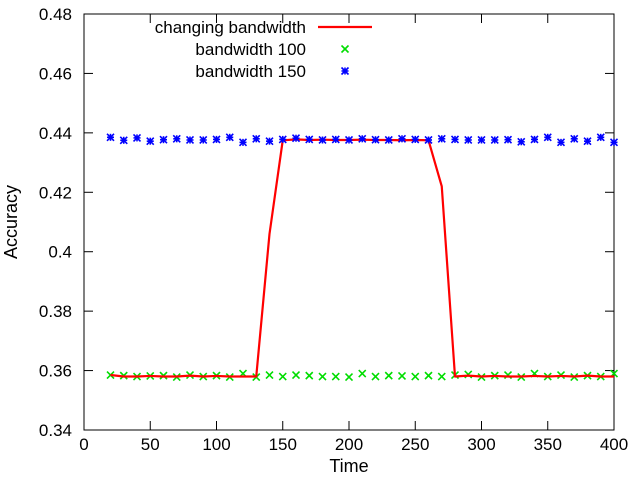  Describe the element at coordinates (216, 444) in the screenshot. I see `x-tick-label: 100` at that location.